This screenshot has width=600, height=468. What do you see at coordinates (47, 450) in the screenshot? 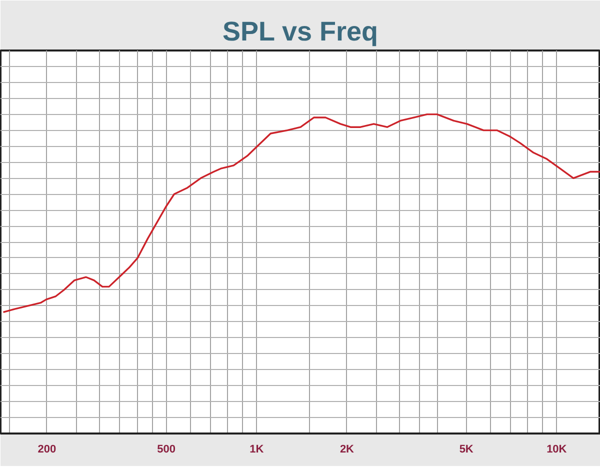
I see `x-tick-label: 200` at bounding box center [47, 450].